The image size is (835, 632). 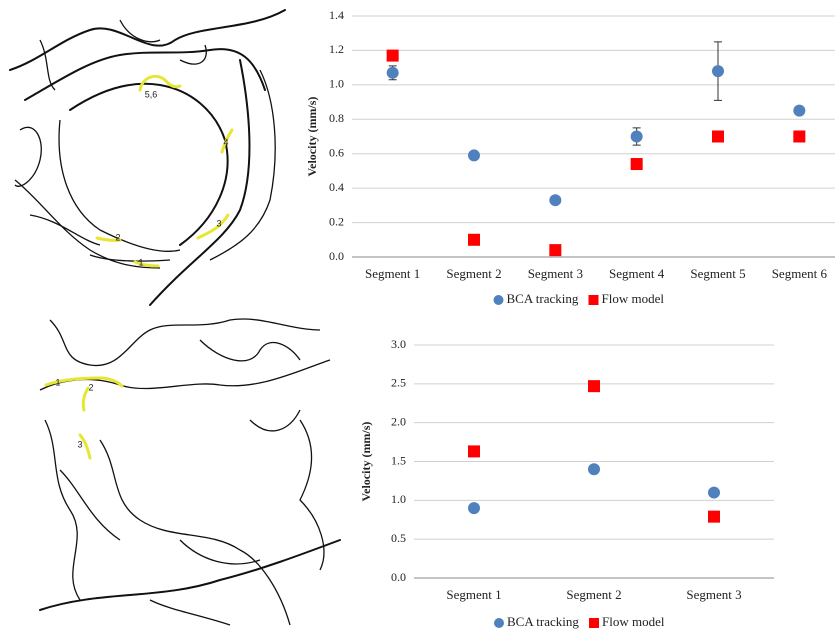 I want to click on y-tick-label: 1.2, so click(x=336, y=49).